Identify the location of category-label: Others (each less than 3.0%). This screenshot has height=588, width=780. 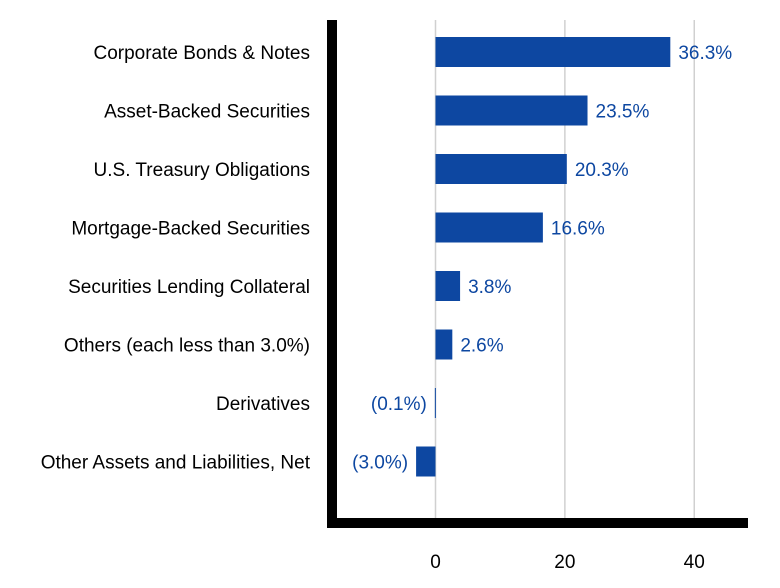
(187, 346).